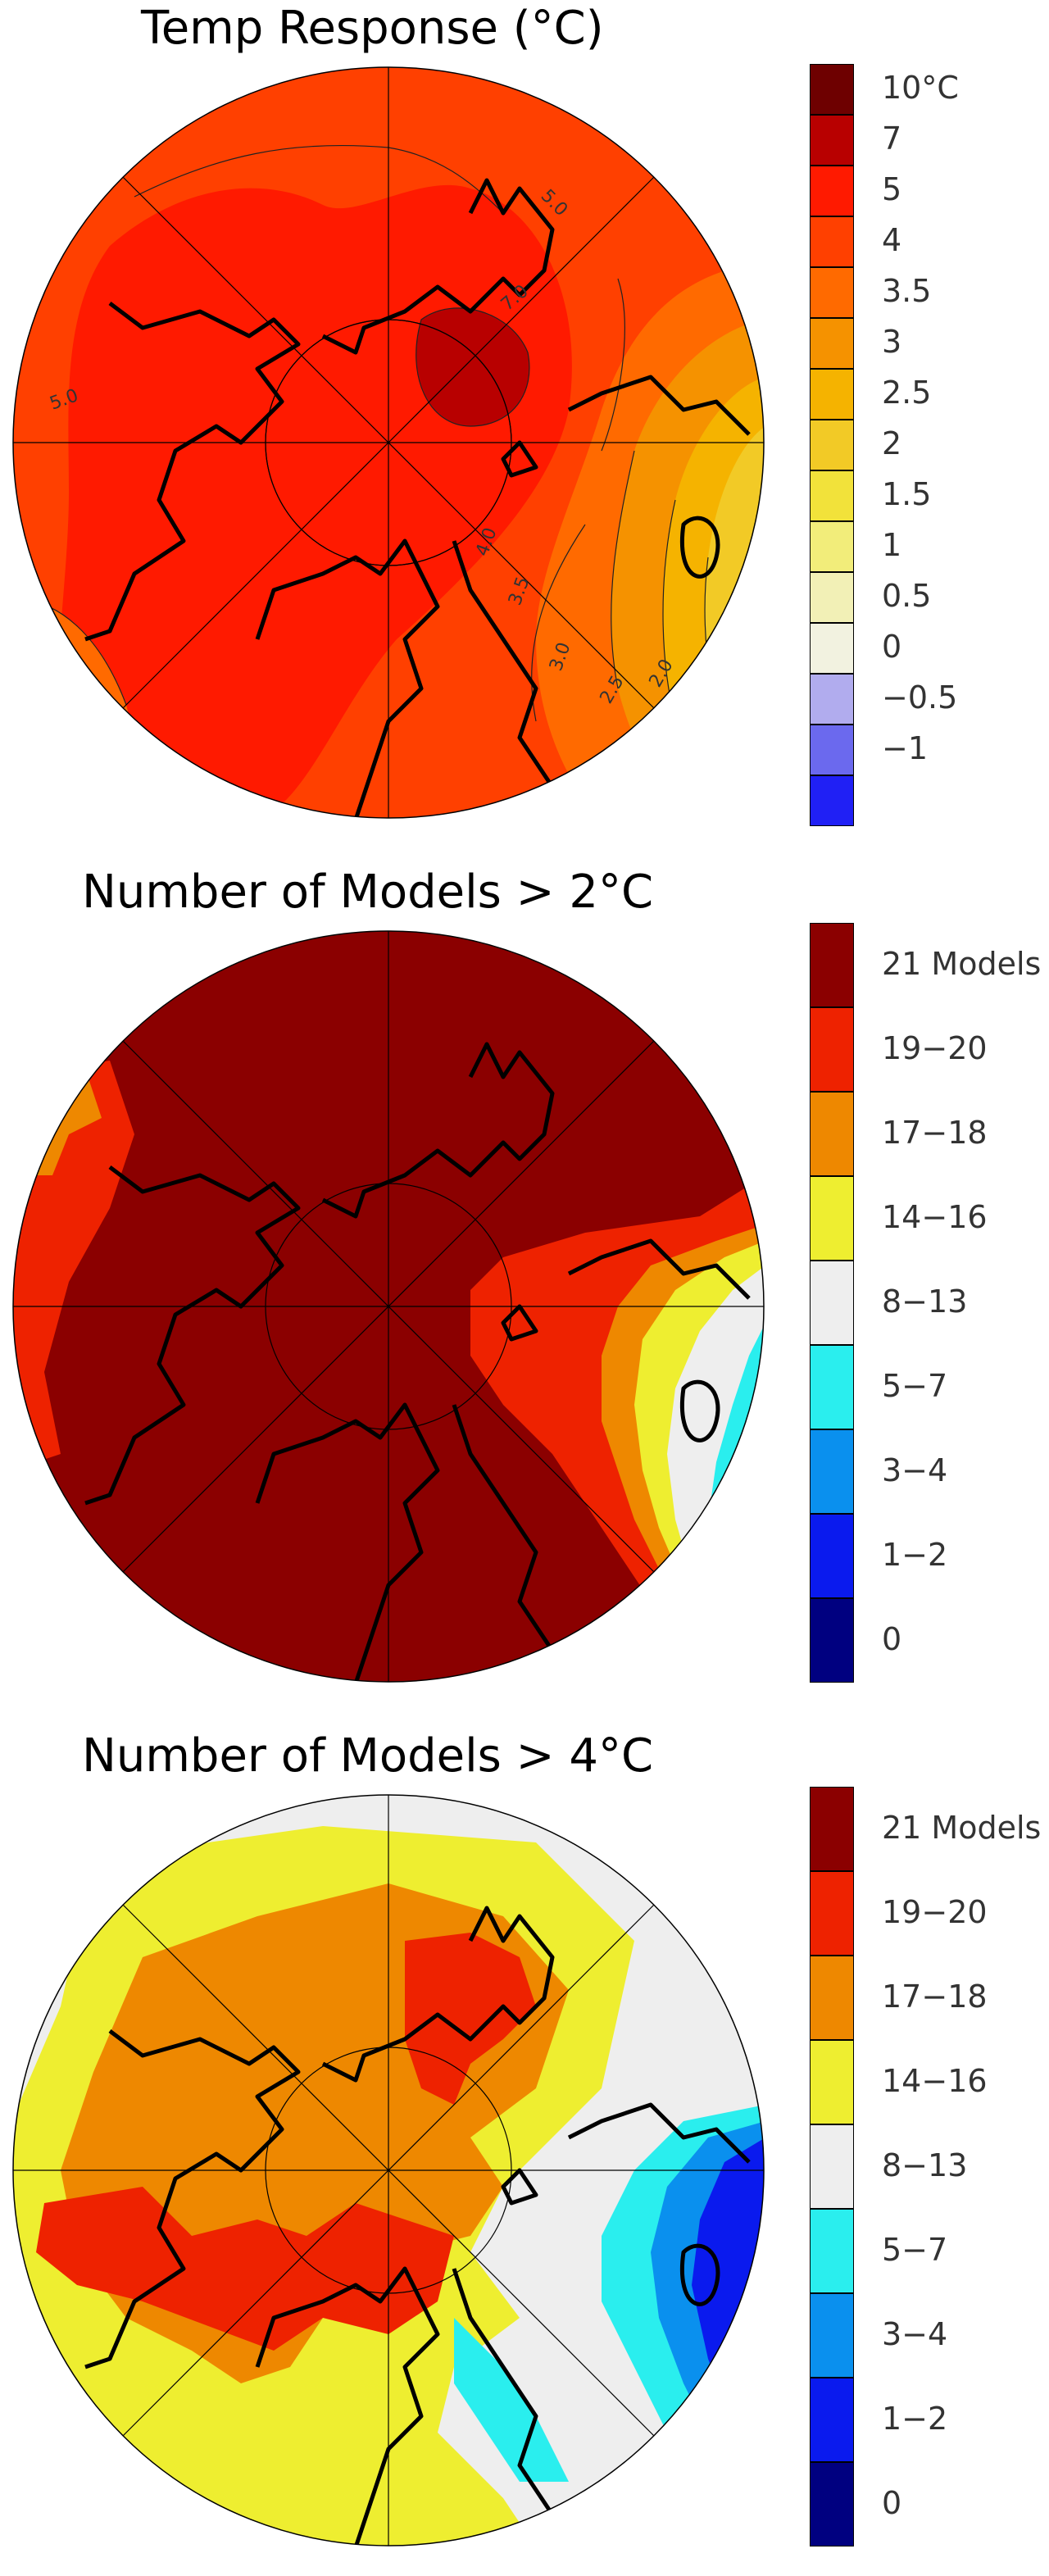  I want to click on legend-label: 0.5, so click(907, 596).